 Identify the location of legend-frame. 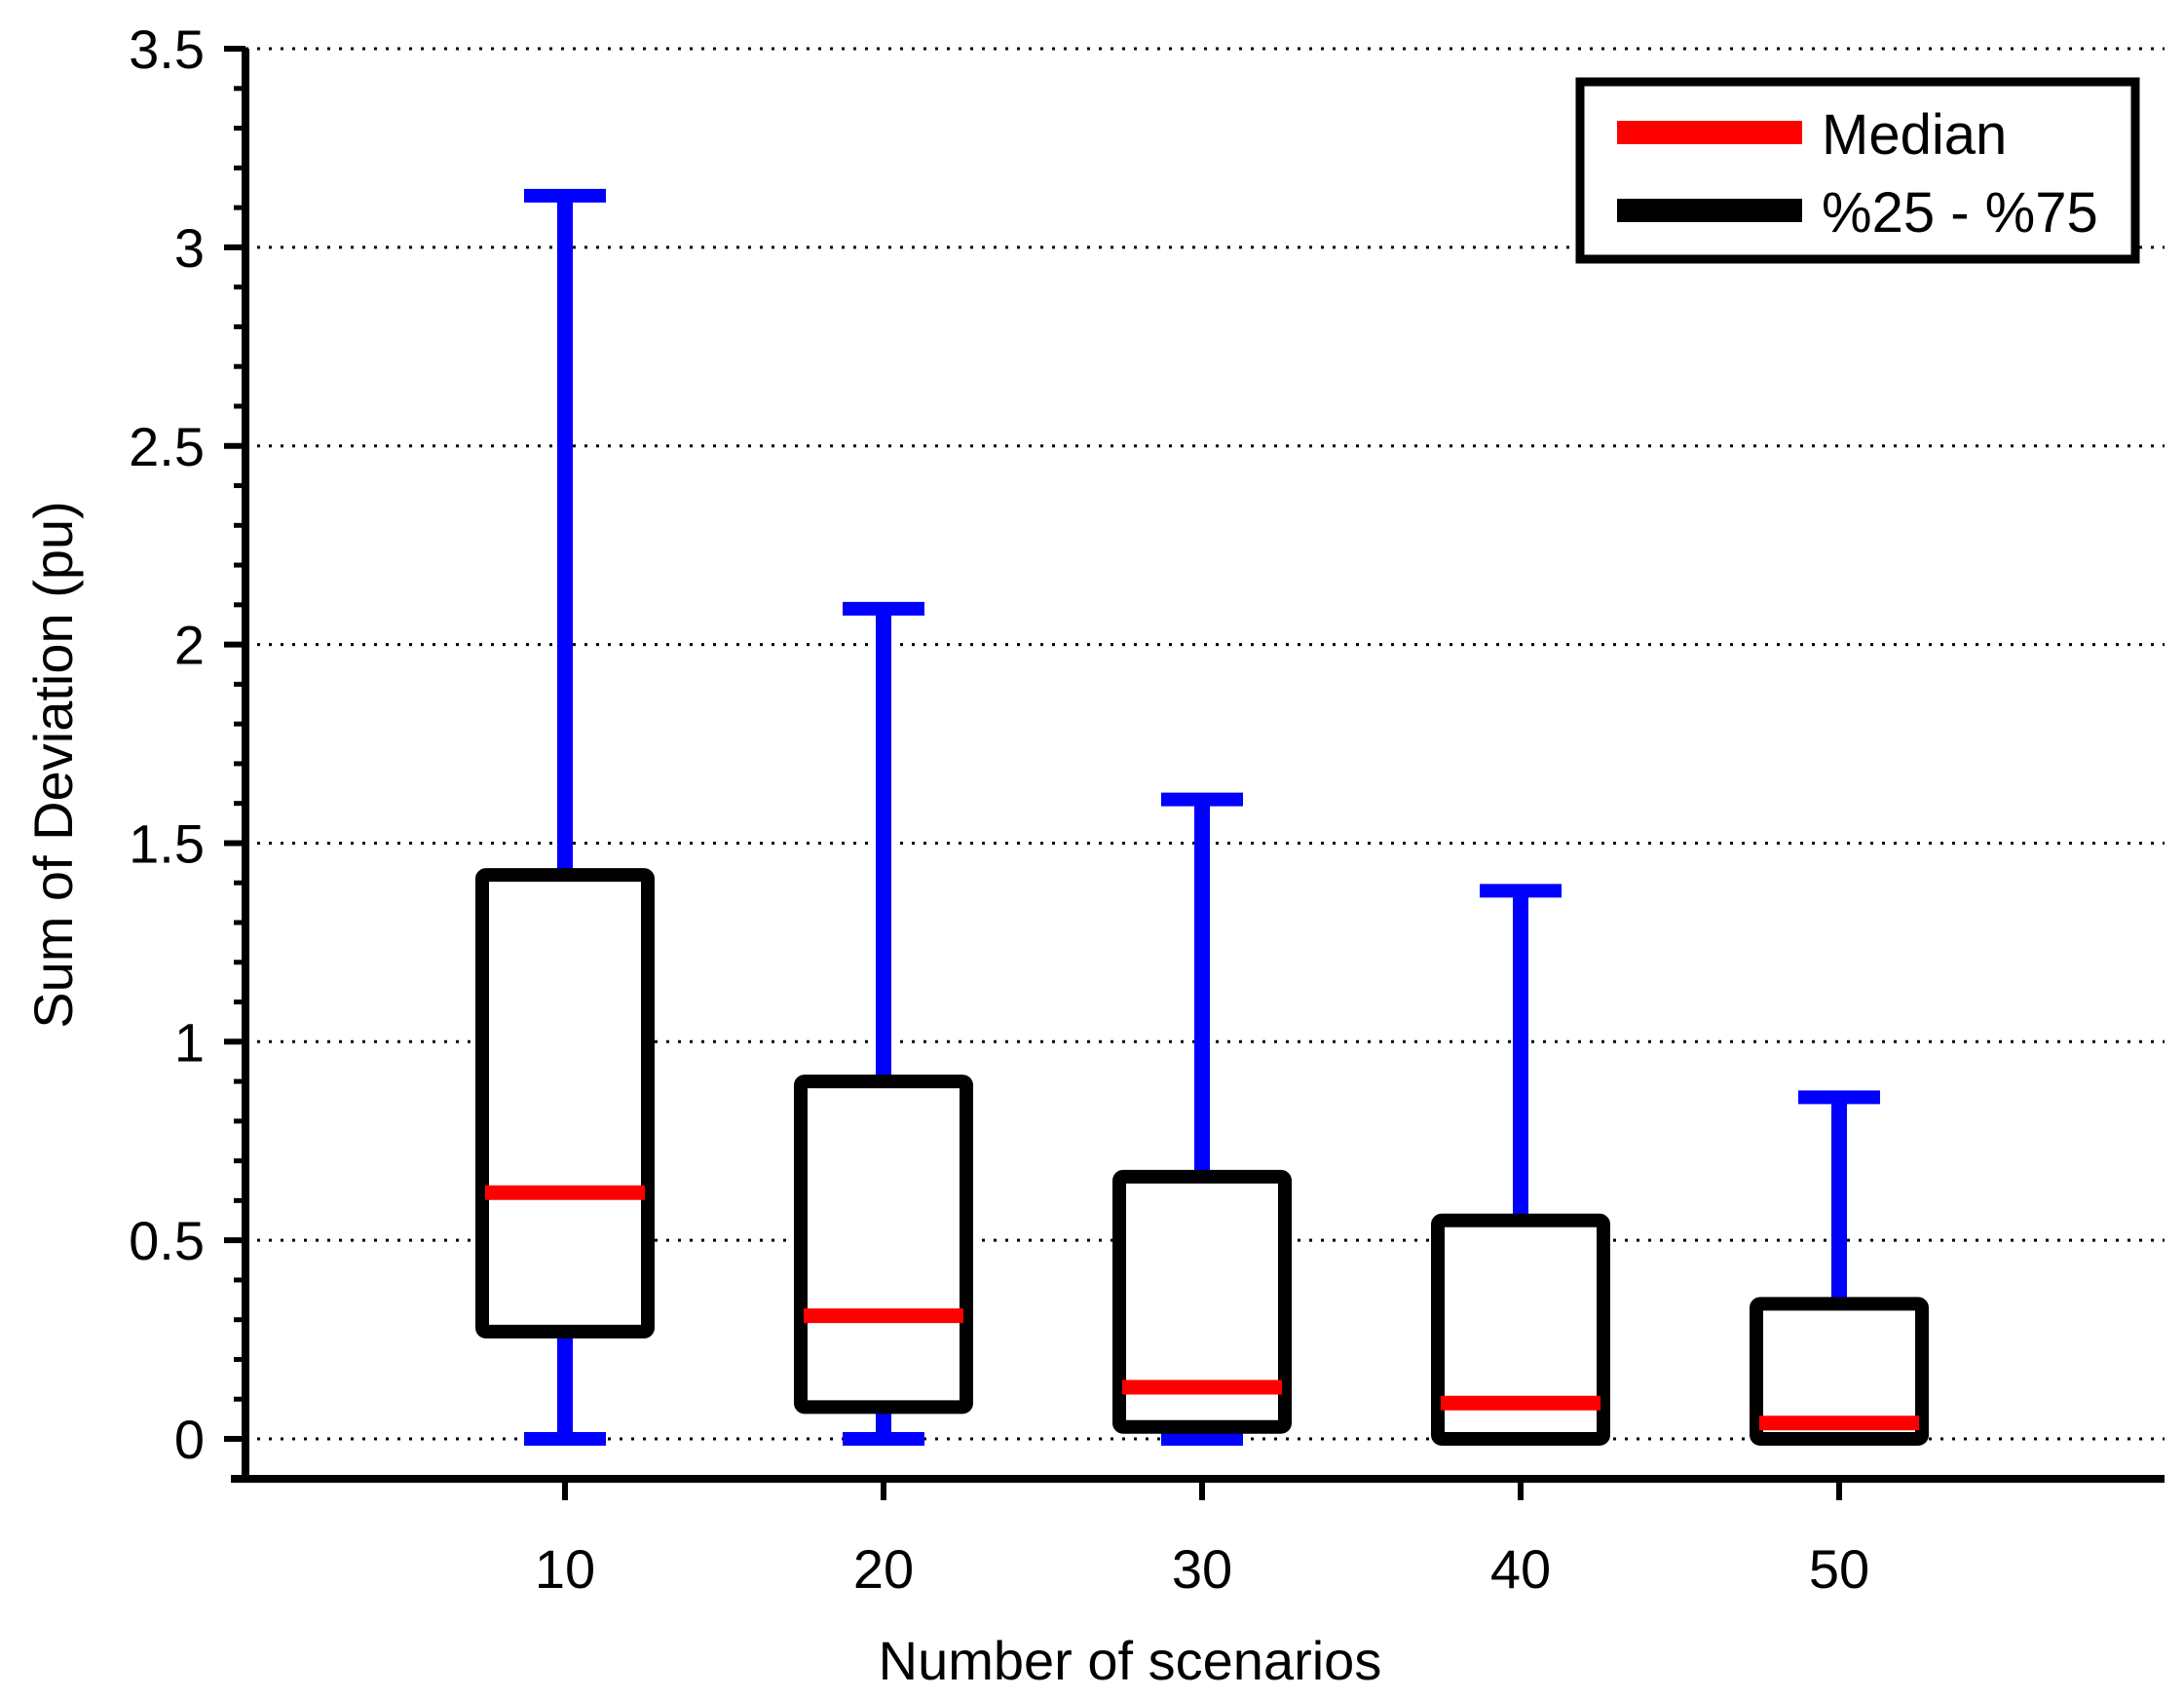
(1857, 170).